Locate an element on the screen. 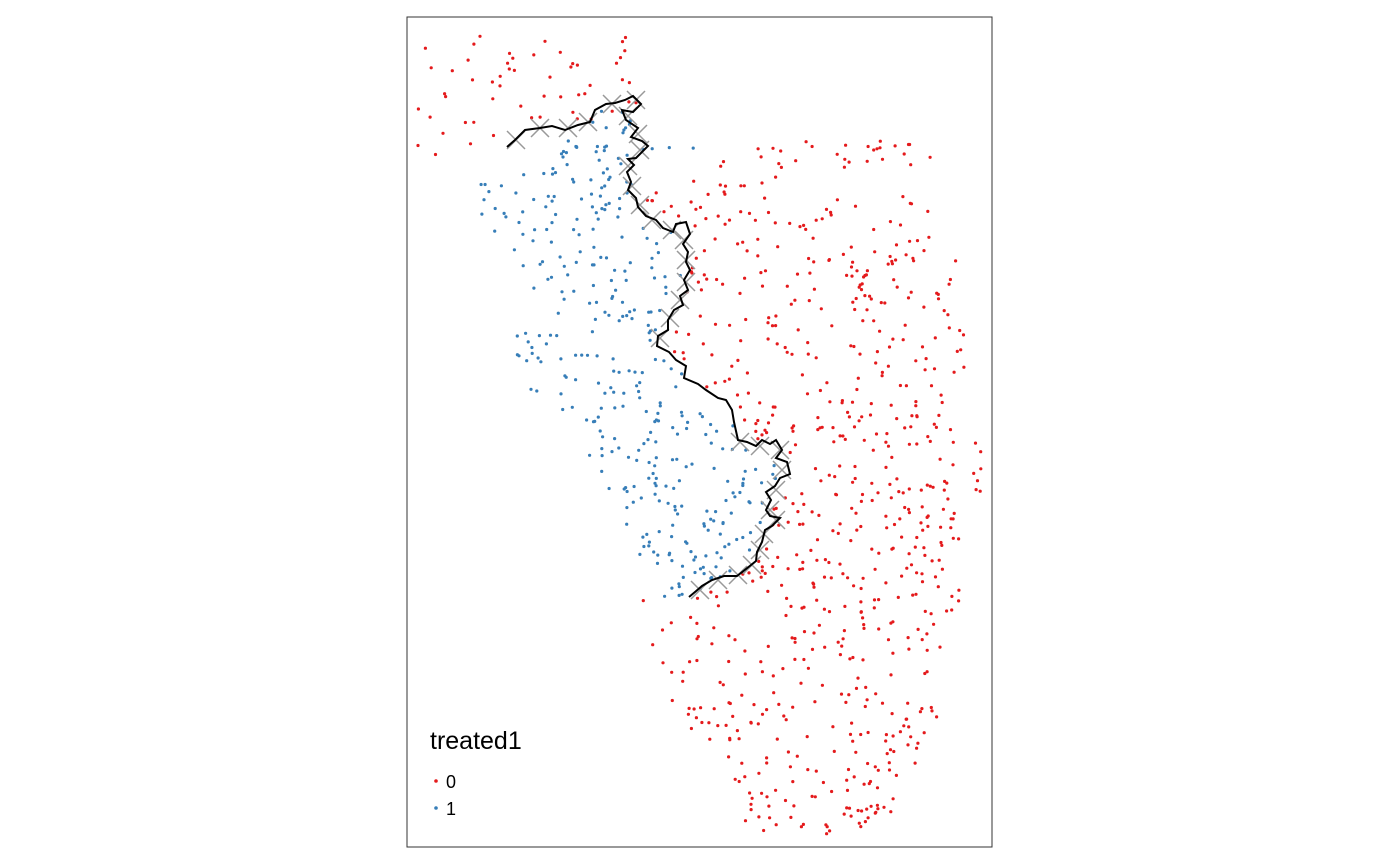 This screenshot has width=1400, height=865. treated-points is located at coordinates (628, 353).